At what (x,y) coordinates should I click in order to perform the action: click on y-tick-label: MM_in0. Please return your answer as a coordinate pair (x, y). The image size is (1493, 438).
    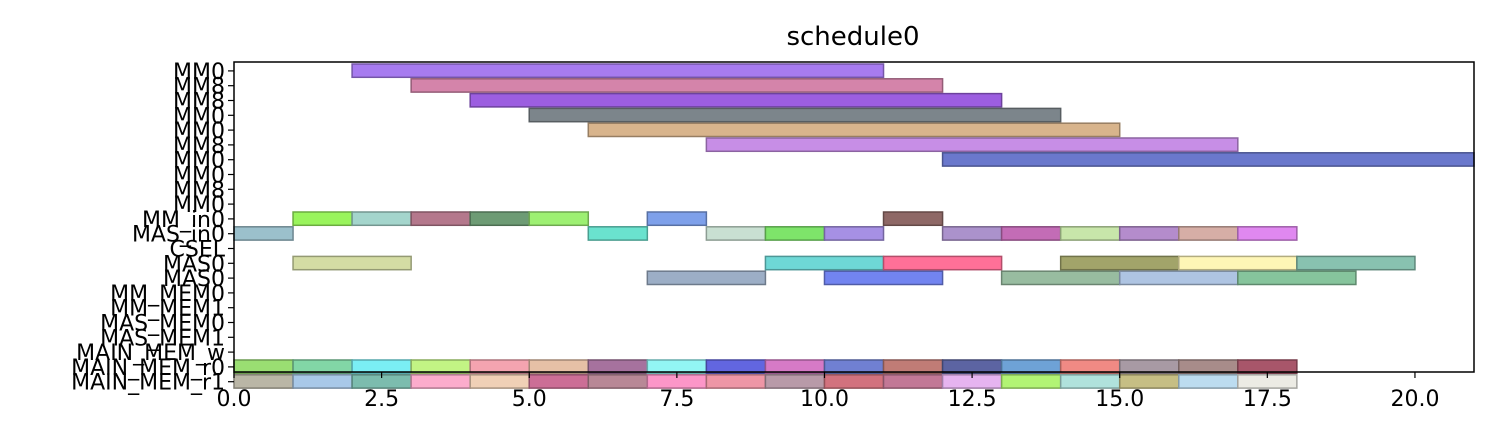
    Looking at the image, I should click on (183, 220).